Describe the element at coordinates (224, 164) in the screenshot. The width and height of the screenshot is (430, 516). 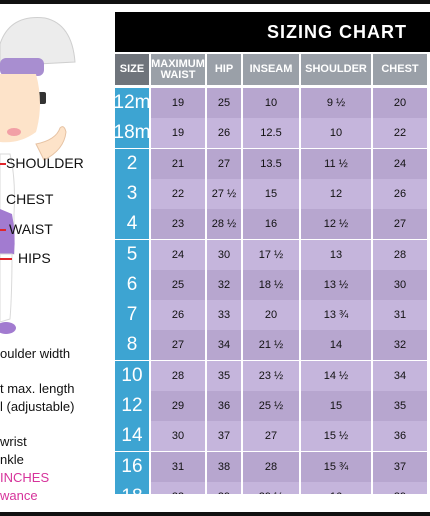
I see `cell-hip: 27` at that location.